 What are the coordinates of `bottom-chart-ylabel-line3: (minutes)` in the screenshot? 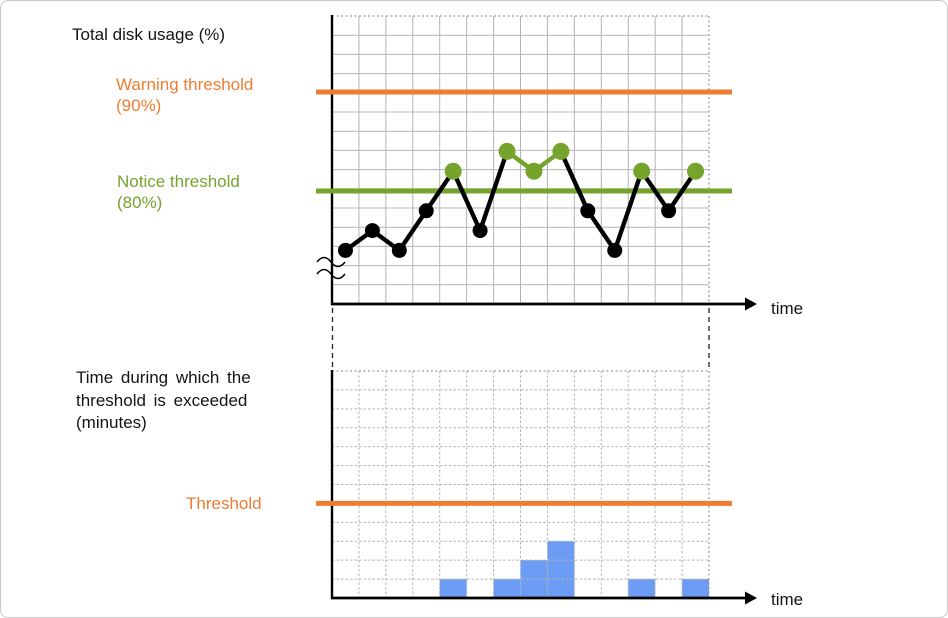 It's located at (111, 422).